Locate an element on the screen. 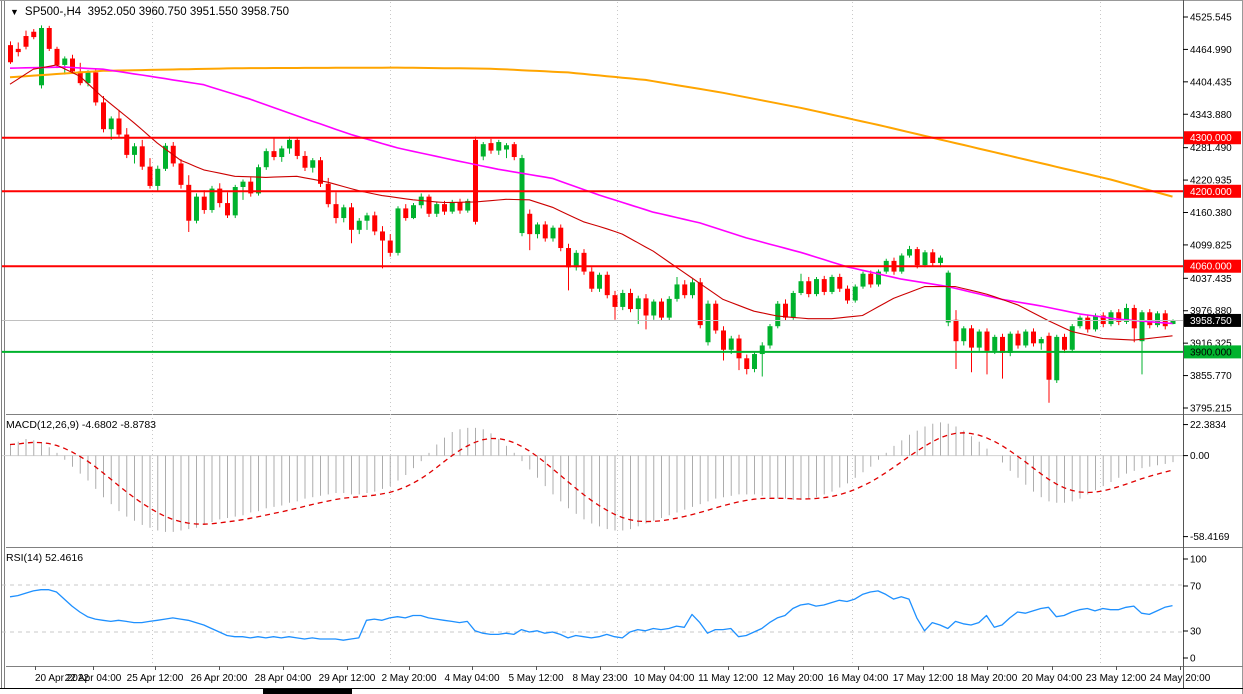 The height and width of the screenshot is (694, 1243). rsi-indicator-label: RSI(14) 52.4616 is located at coordinates (45, 558).